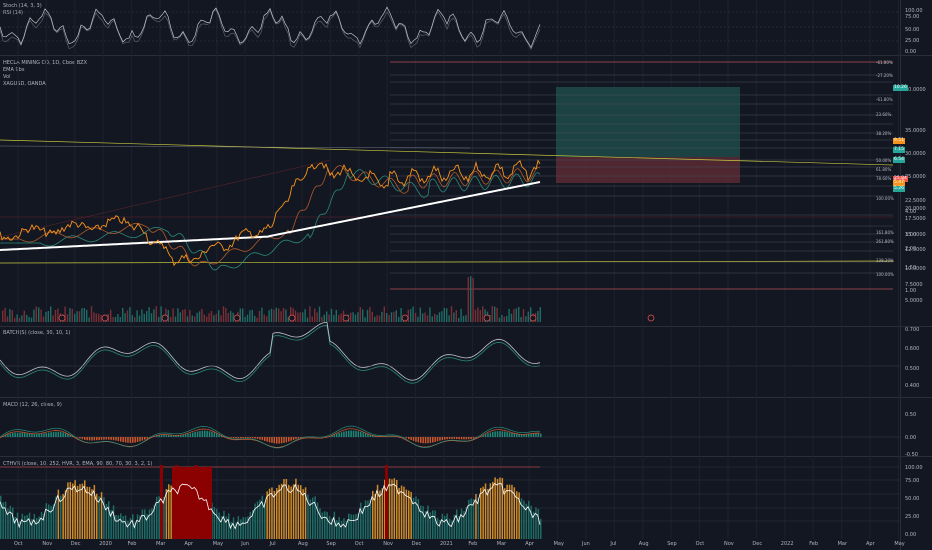  What do you see at coordinates (466, 27) in the screenshot?
I see `stoch-pane: Stoch (14, 3, 3) RSI (14)` at bounding box center [466, 27].